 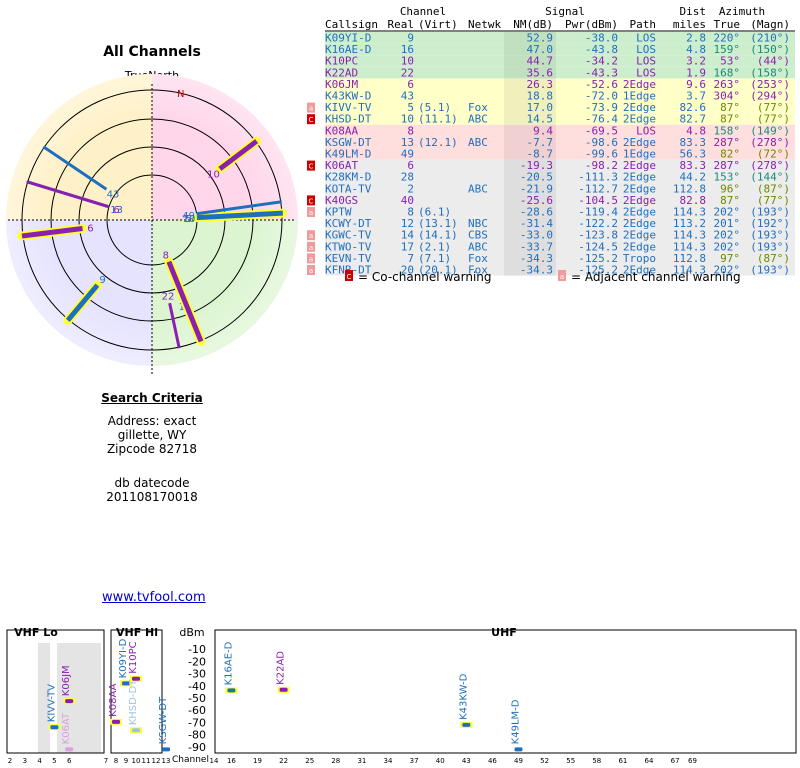 What do you see at coordinates (407, 119) in the screenshot?
I see `cell-real: 10` at bounding box center [407, 119].